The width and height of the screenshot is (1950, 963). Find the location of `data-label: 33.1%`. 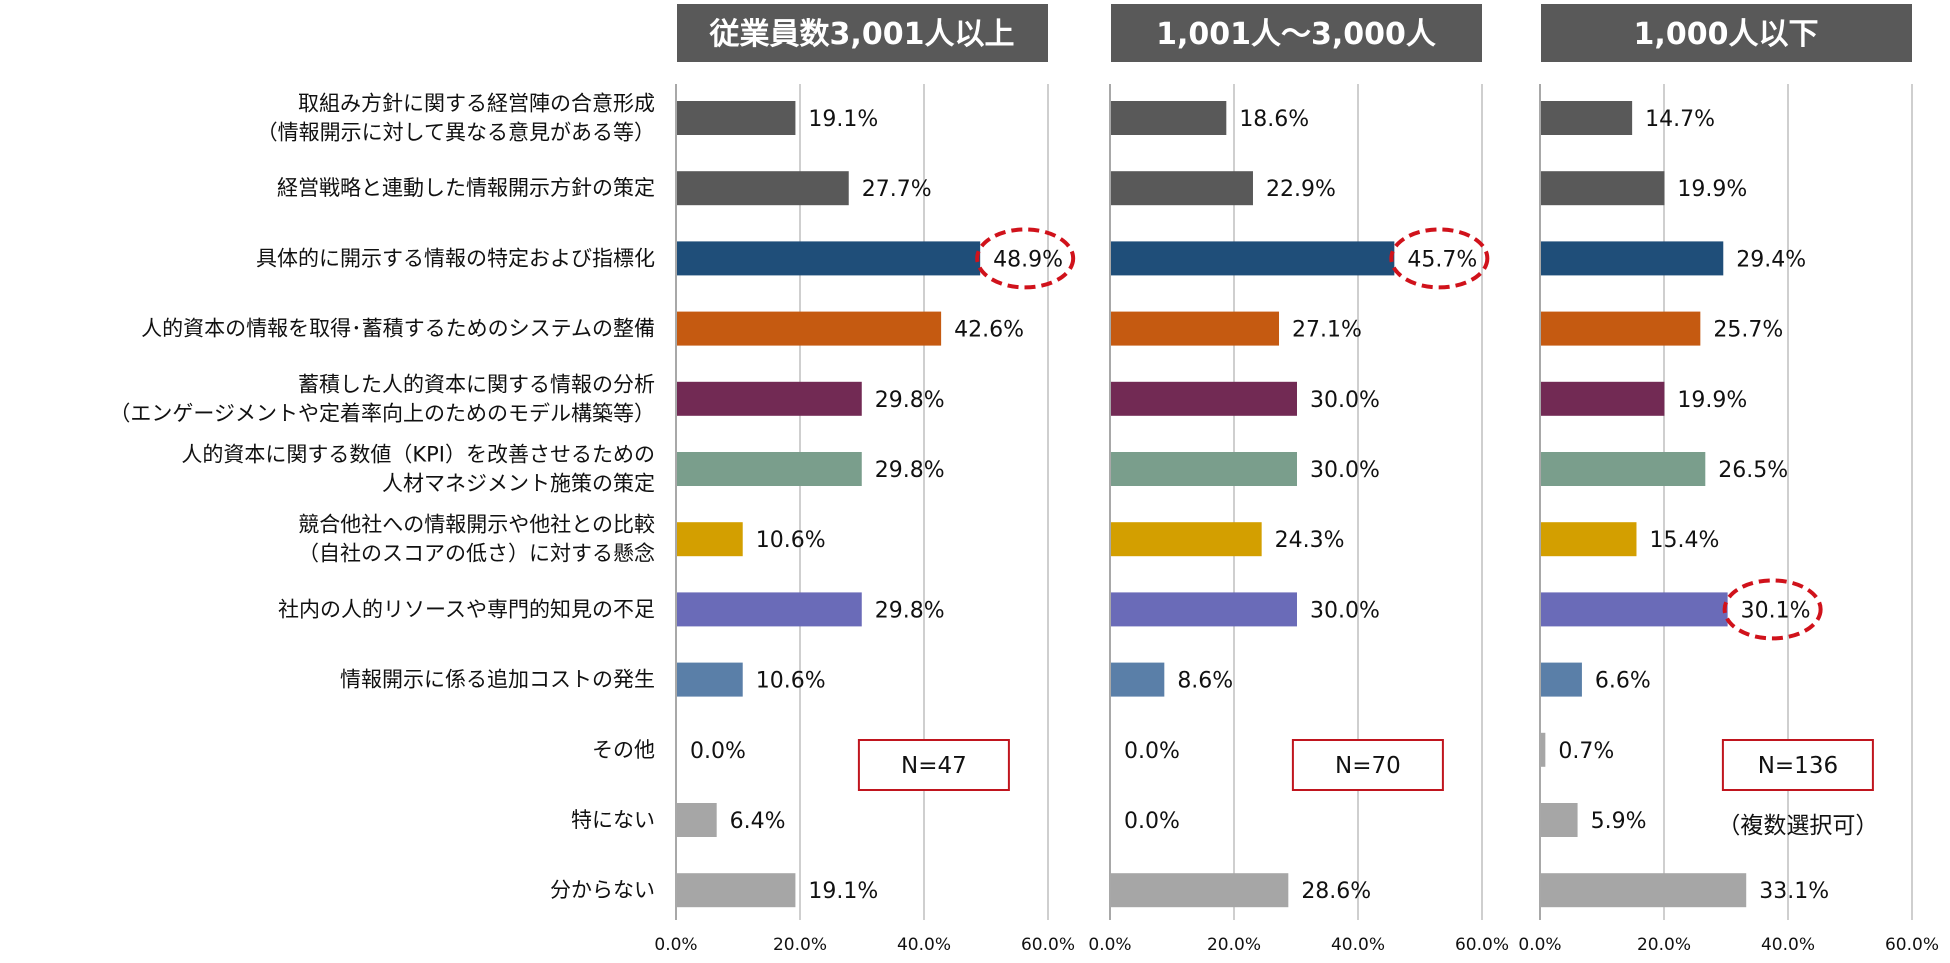

data-label: 33.1% is located at coordinates (1794, 891).